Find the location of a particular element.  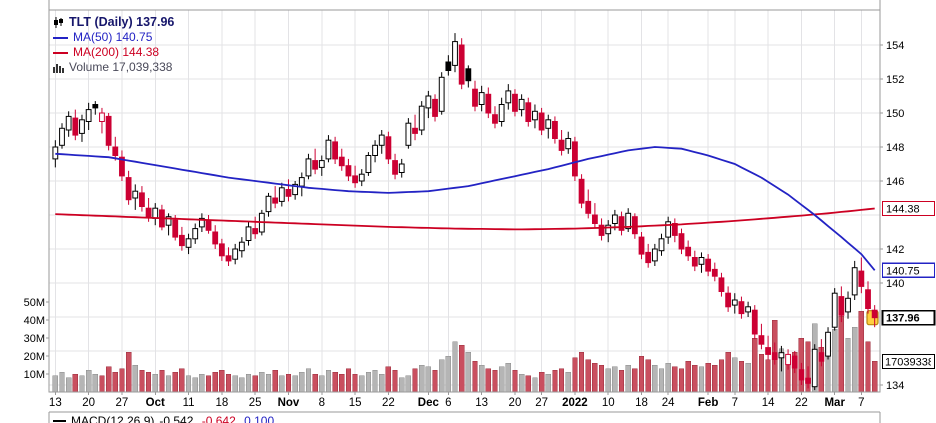

price-flag is located at coordinates (908, 270).